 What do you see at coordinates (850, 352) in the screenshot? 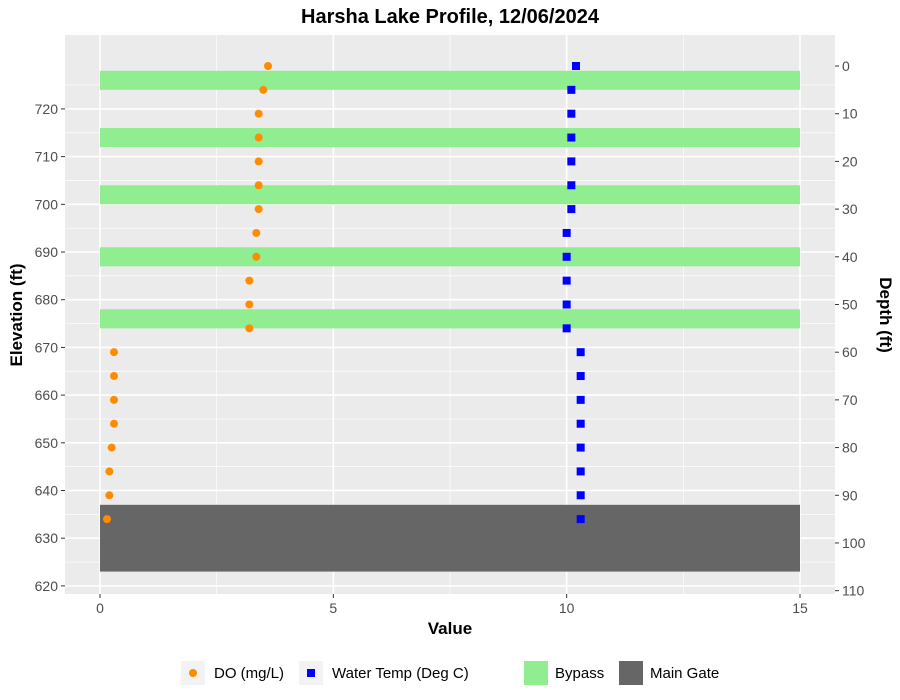
I see `y2-tick-label: 60` at bounding box center [850, 352].